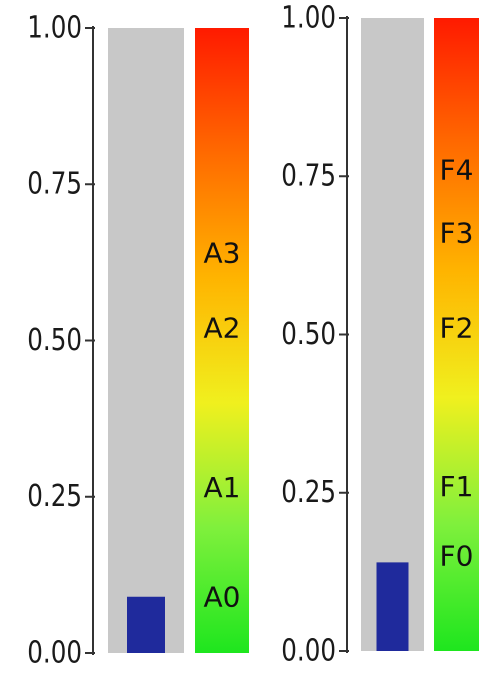  I want to click on scale-level-label: F0, so click(457, 556).